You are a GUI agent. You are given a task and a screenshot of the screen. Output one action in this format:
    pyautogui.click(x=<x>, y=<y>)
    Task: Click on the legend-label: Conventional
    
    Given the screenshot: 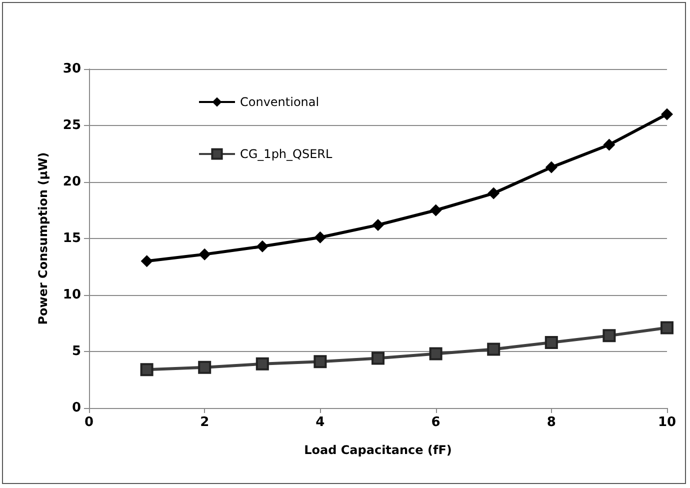 What is the action you would take?
    pyautogui.click(x=280, y=102)
    